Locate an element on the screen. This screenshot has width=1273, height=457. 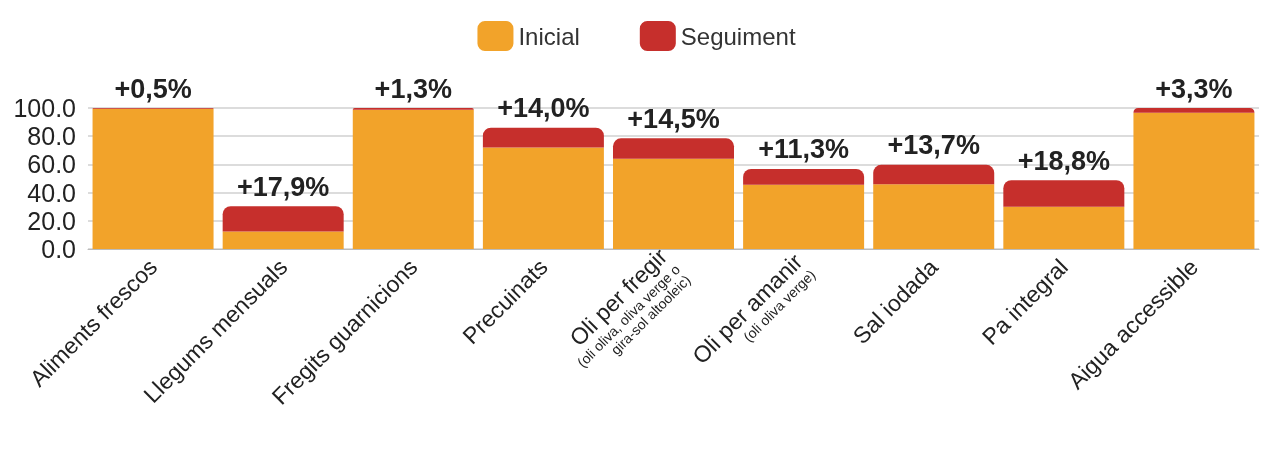
y-tick-label: 100.0 is located at coordinates (44, 108).